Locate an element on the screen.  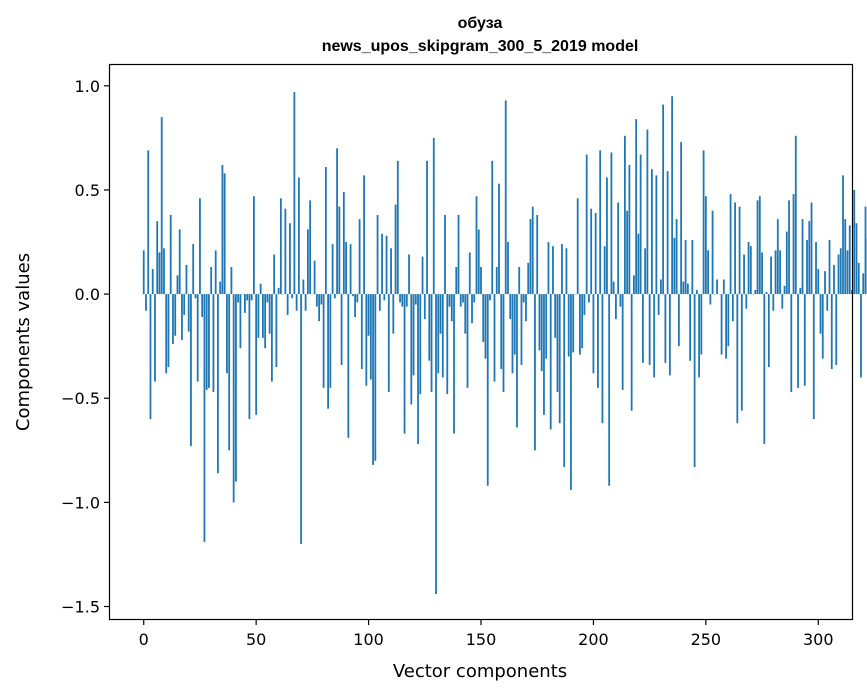
x-tick-label: 150 is located at coordinates (481, 639).